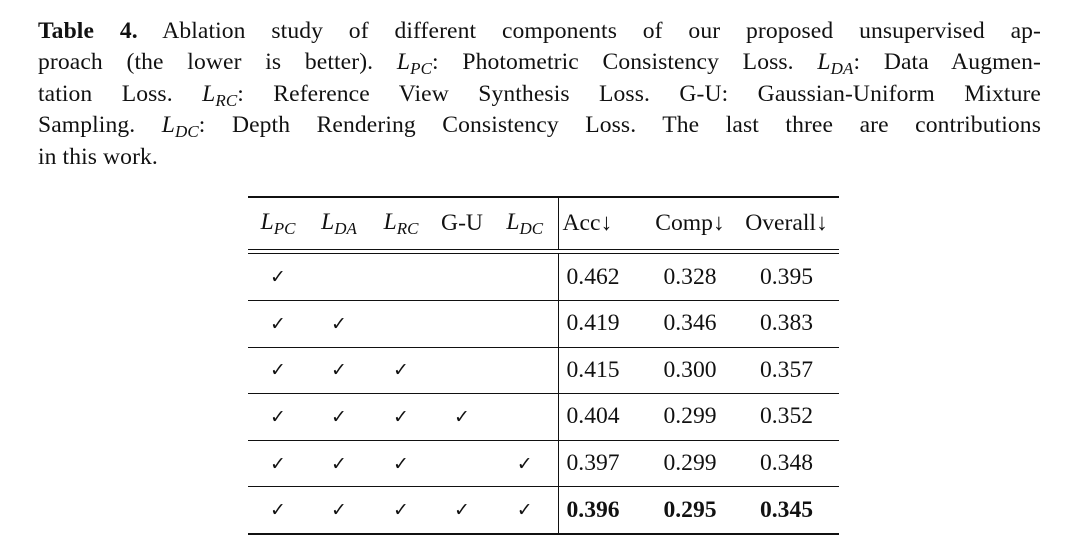 The height and width of the screenshot is (560, 1080). I want to click on header-l-dc: LDC, so click(525, 223).